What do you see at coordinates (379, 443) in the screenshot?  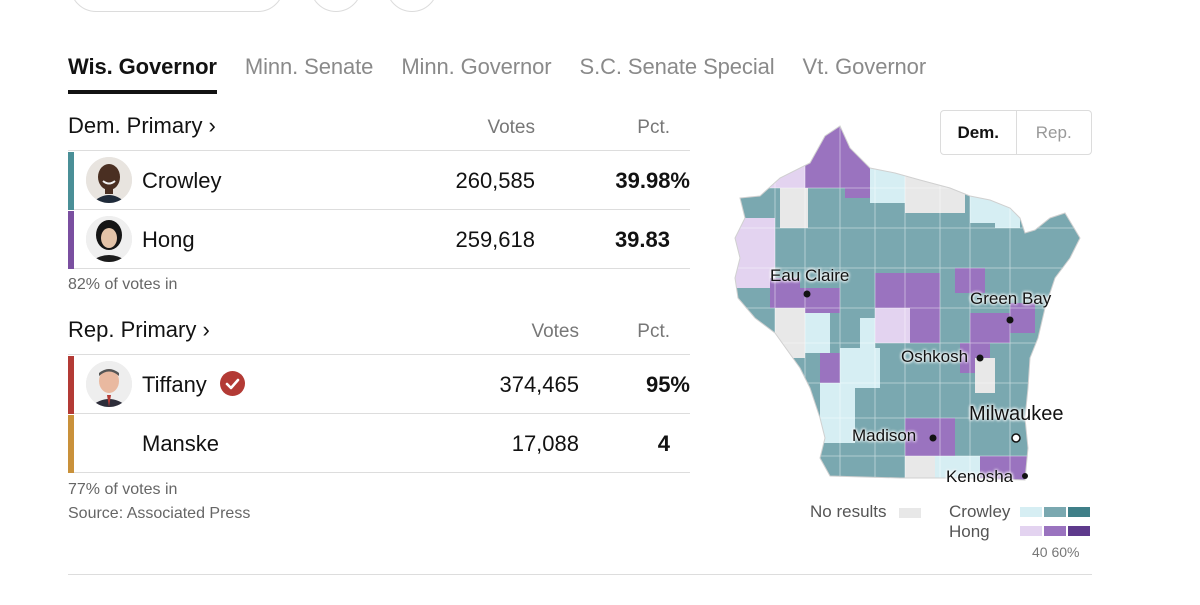 I see `candidate-row-manske: Manske 17,088 4` at bounding box center [379, 443].